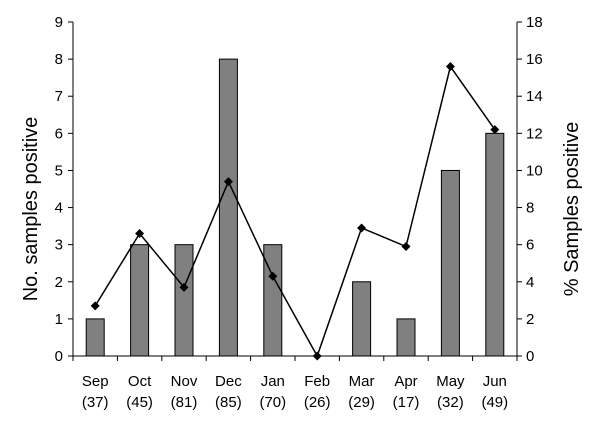  What do you see at coordinates (139, 402) in the screenshot?
I see `x-tick-count: (45)` at bounding box center [139, 402].